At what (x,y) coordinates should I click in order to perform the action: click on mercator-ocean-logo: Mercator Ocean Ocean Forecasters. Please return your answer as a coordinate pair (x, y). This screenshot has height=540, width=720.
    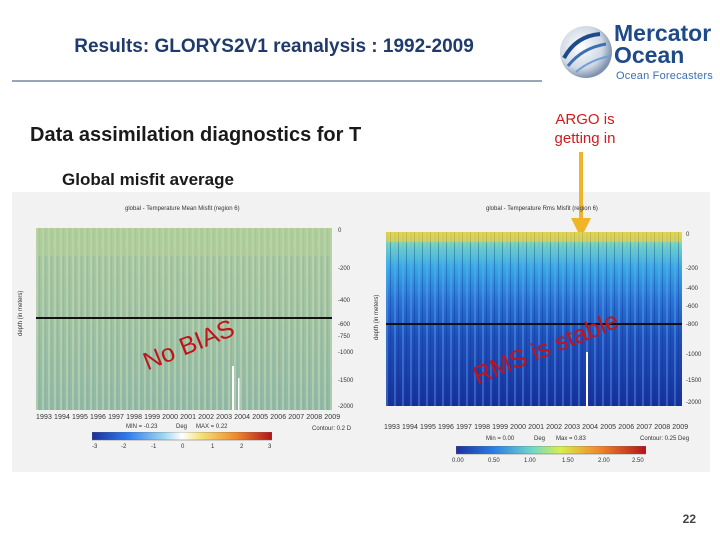
    Looking at the image, I should click on (636, 53).